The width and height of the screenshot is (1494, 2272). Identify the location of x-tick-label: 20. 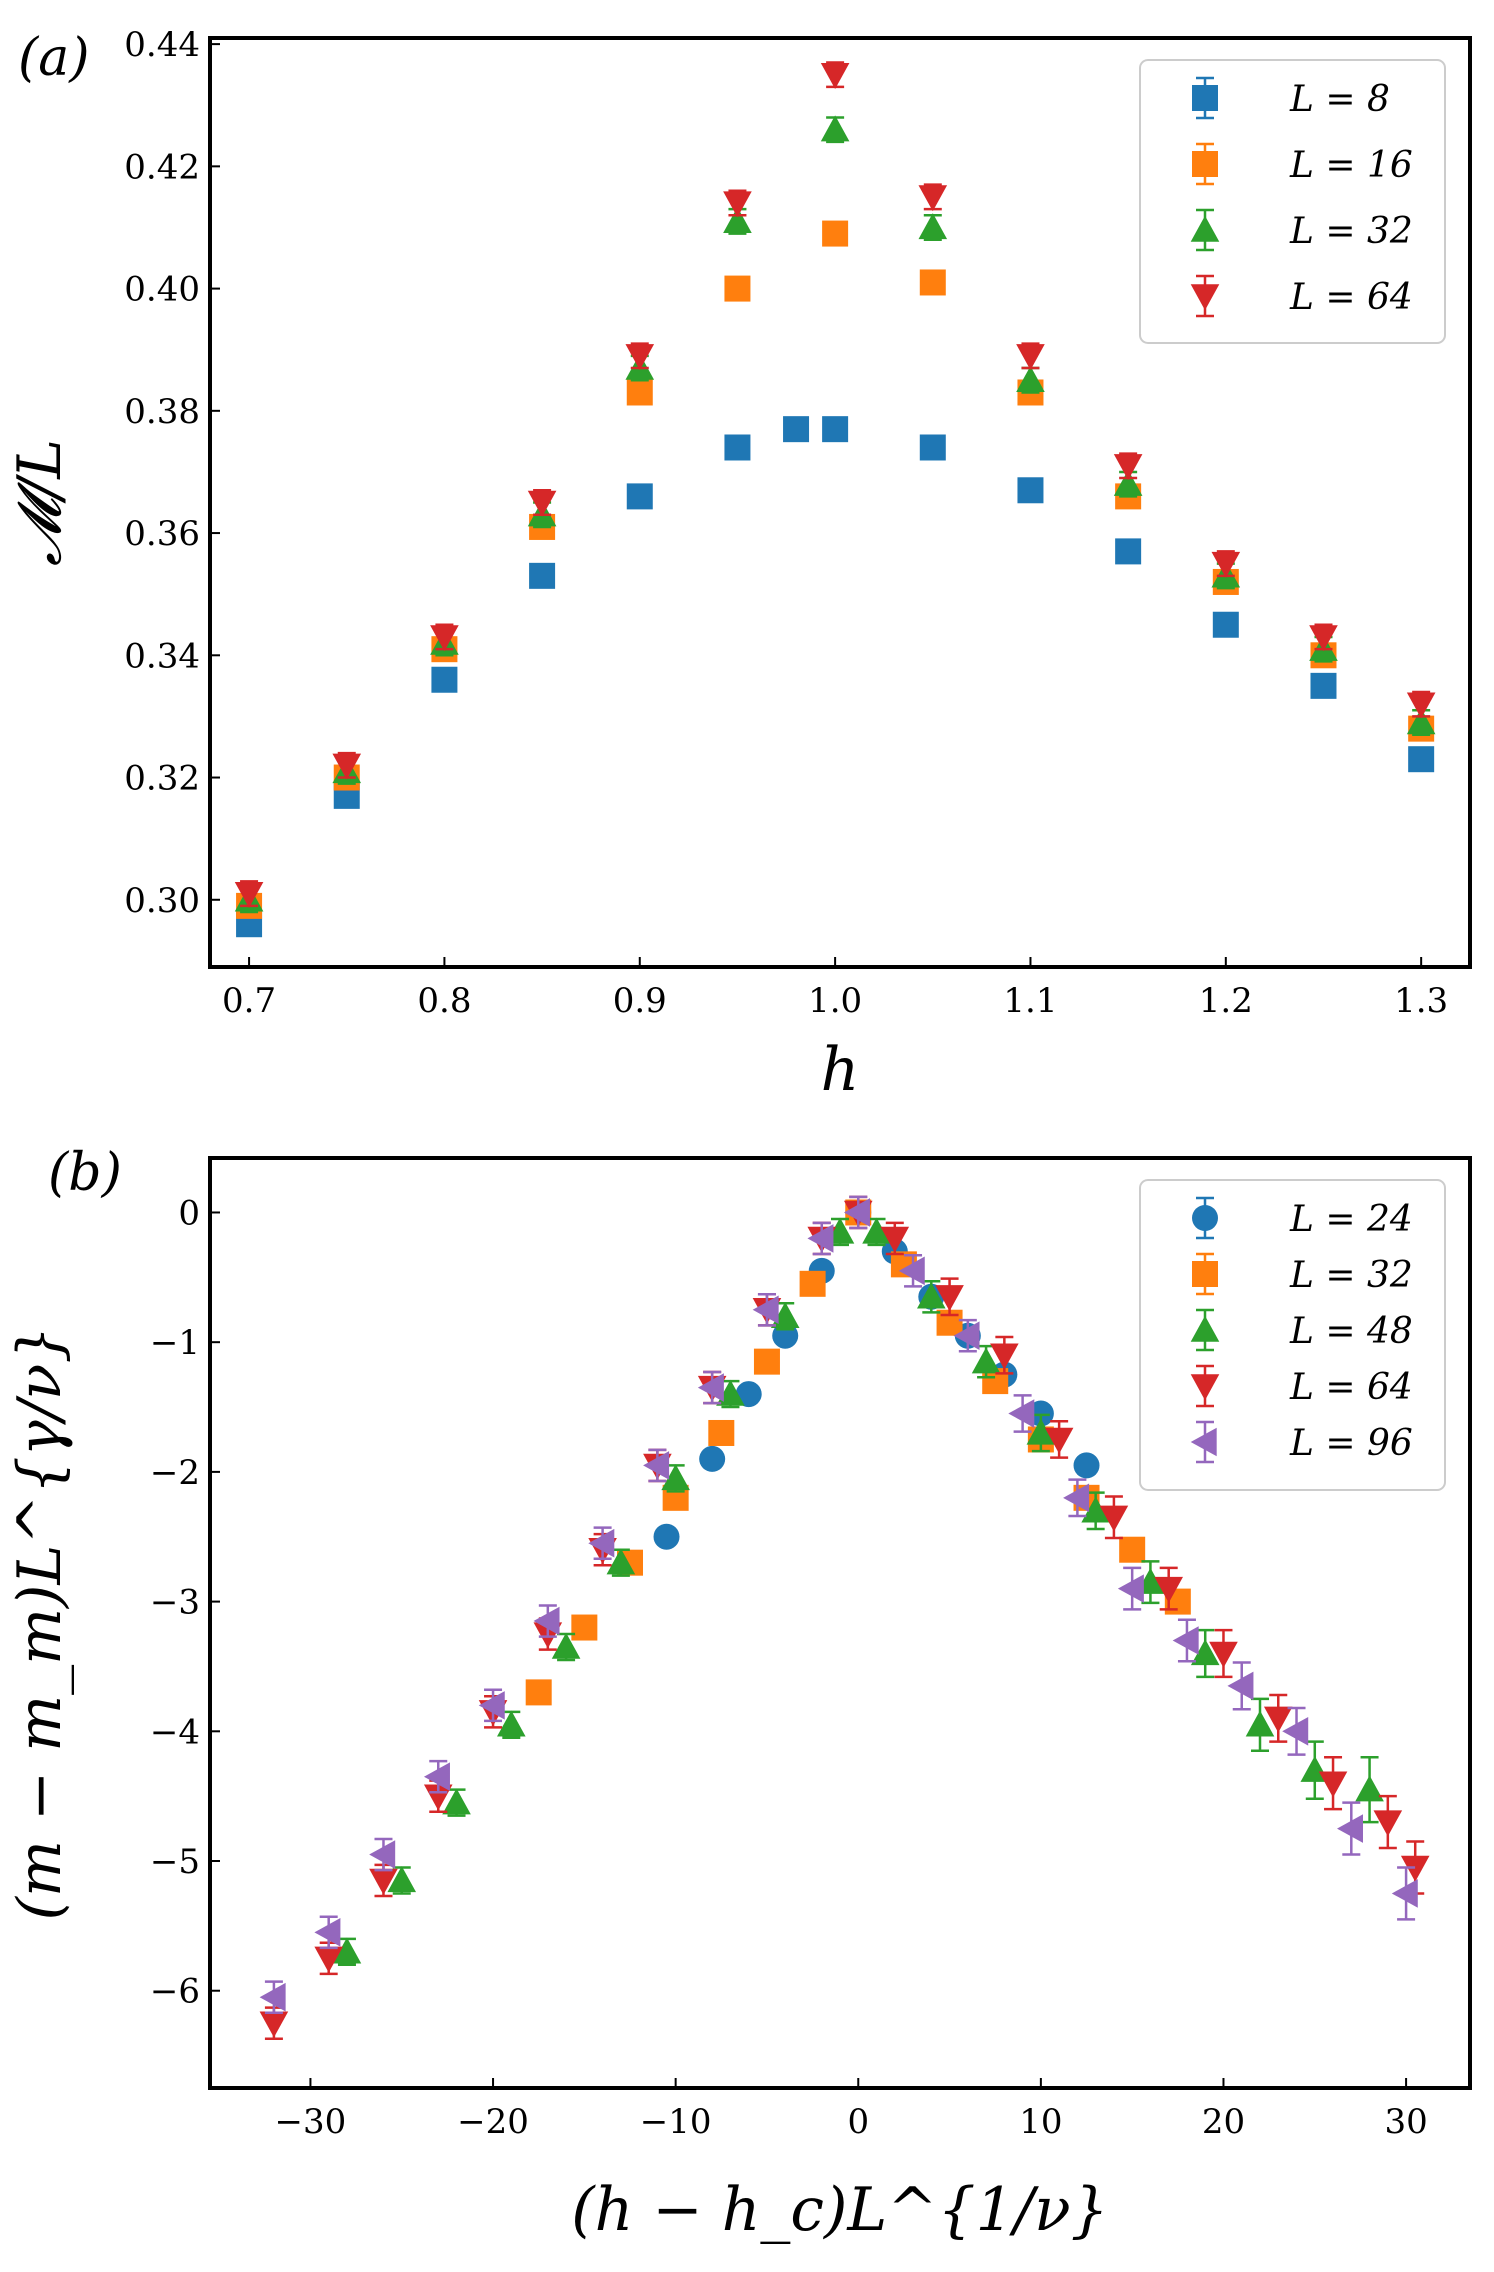
(1223, 2122).